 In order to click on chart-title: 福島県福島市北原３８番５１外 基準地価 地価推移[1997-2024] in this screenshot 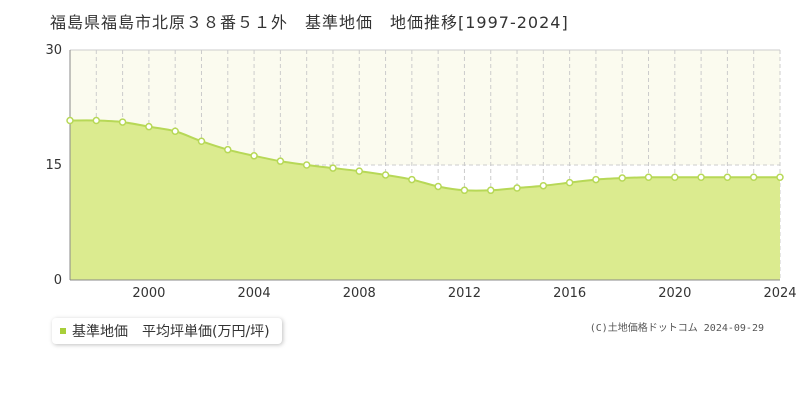, I will do `click(309, 22)`.